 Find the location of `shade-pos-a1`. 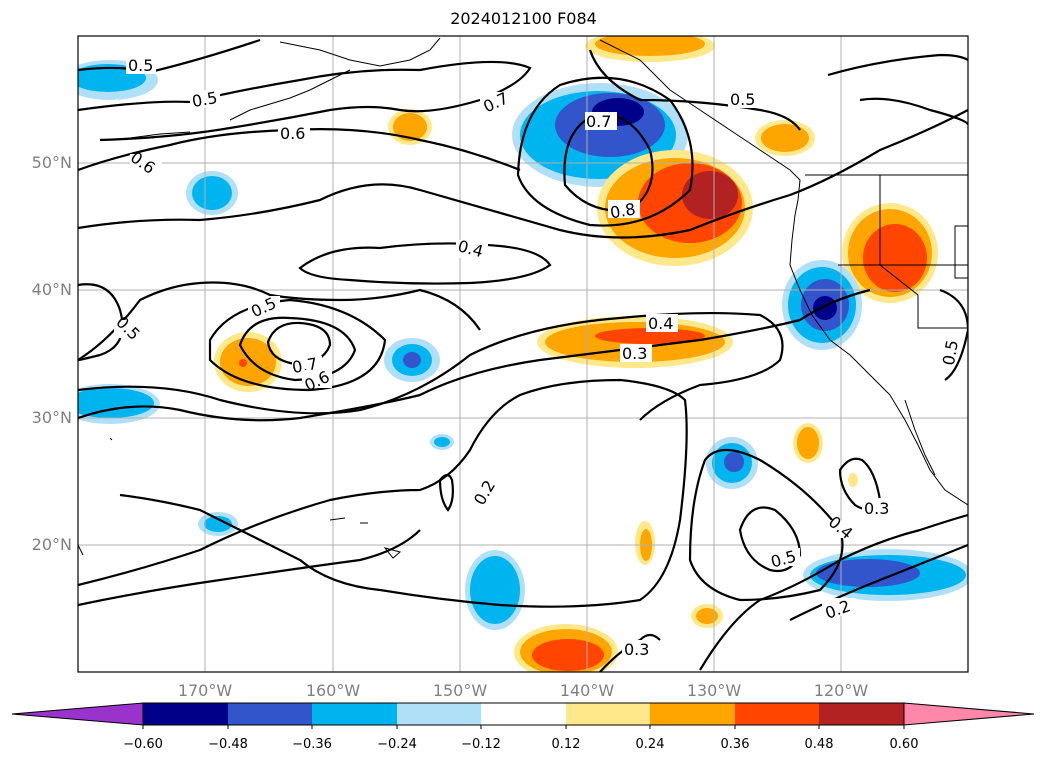

shade-pos-a1 is located at coordinates (410, 127).